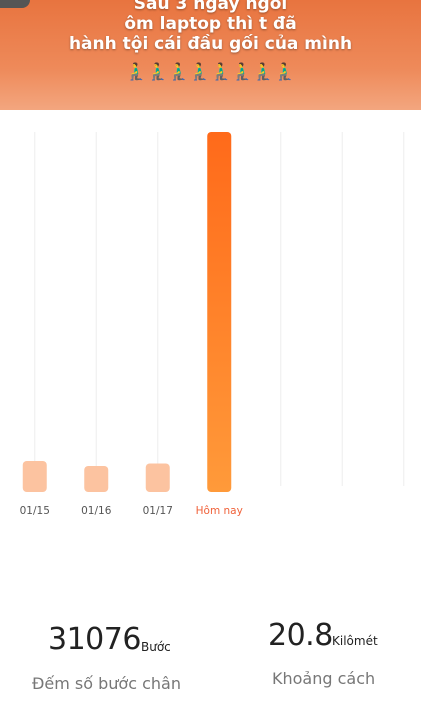 This screenshot has width=421, height=701. I want to click on steps-unit: Bước, so click(156, 647).